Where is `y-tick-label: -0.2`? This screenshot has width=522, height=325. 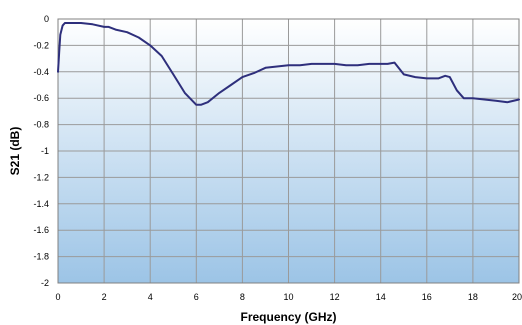 y-tick-label: -0.2 is located at coordinates (41, 45).